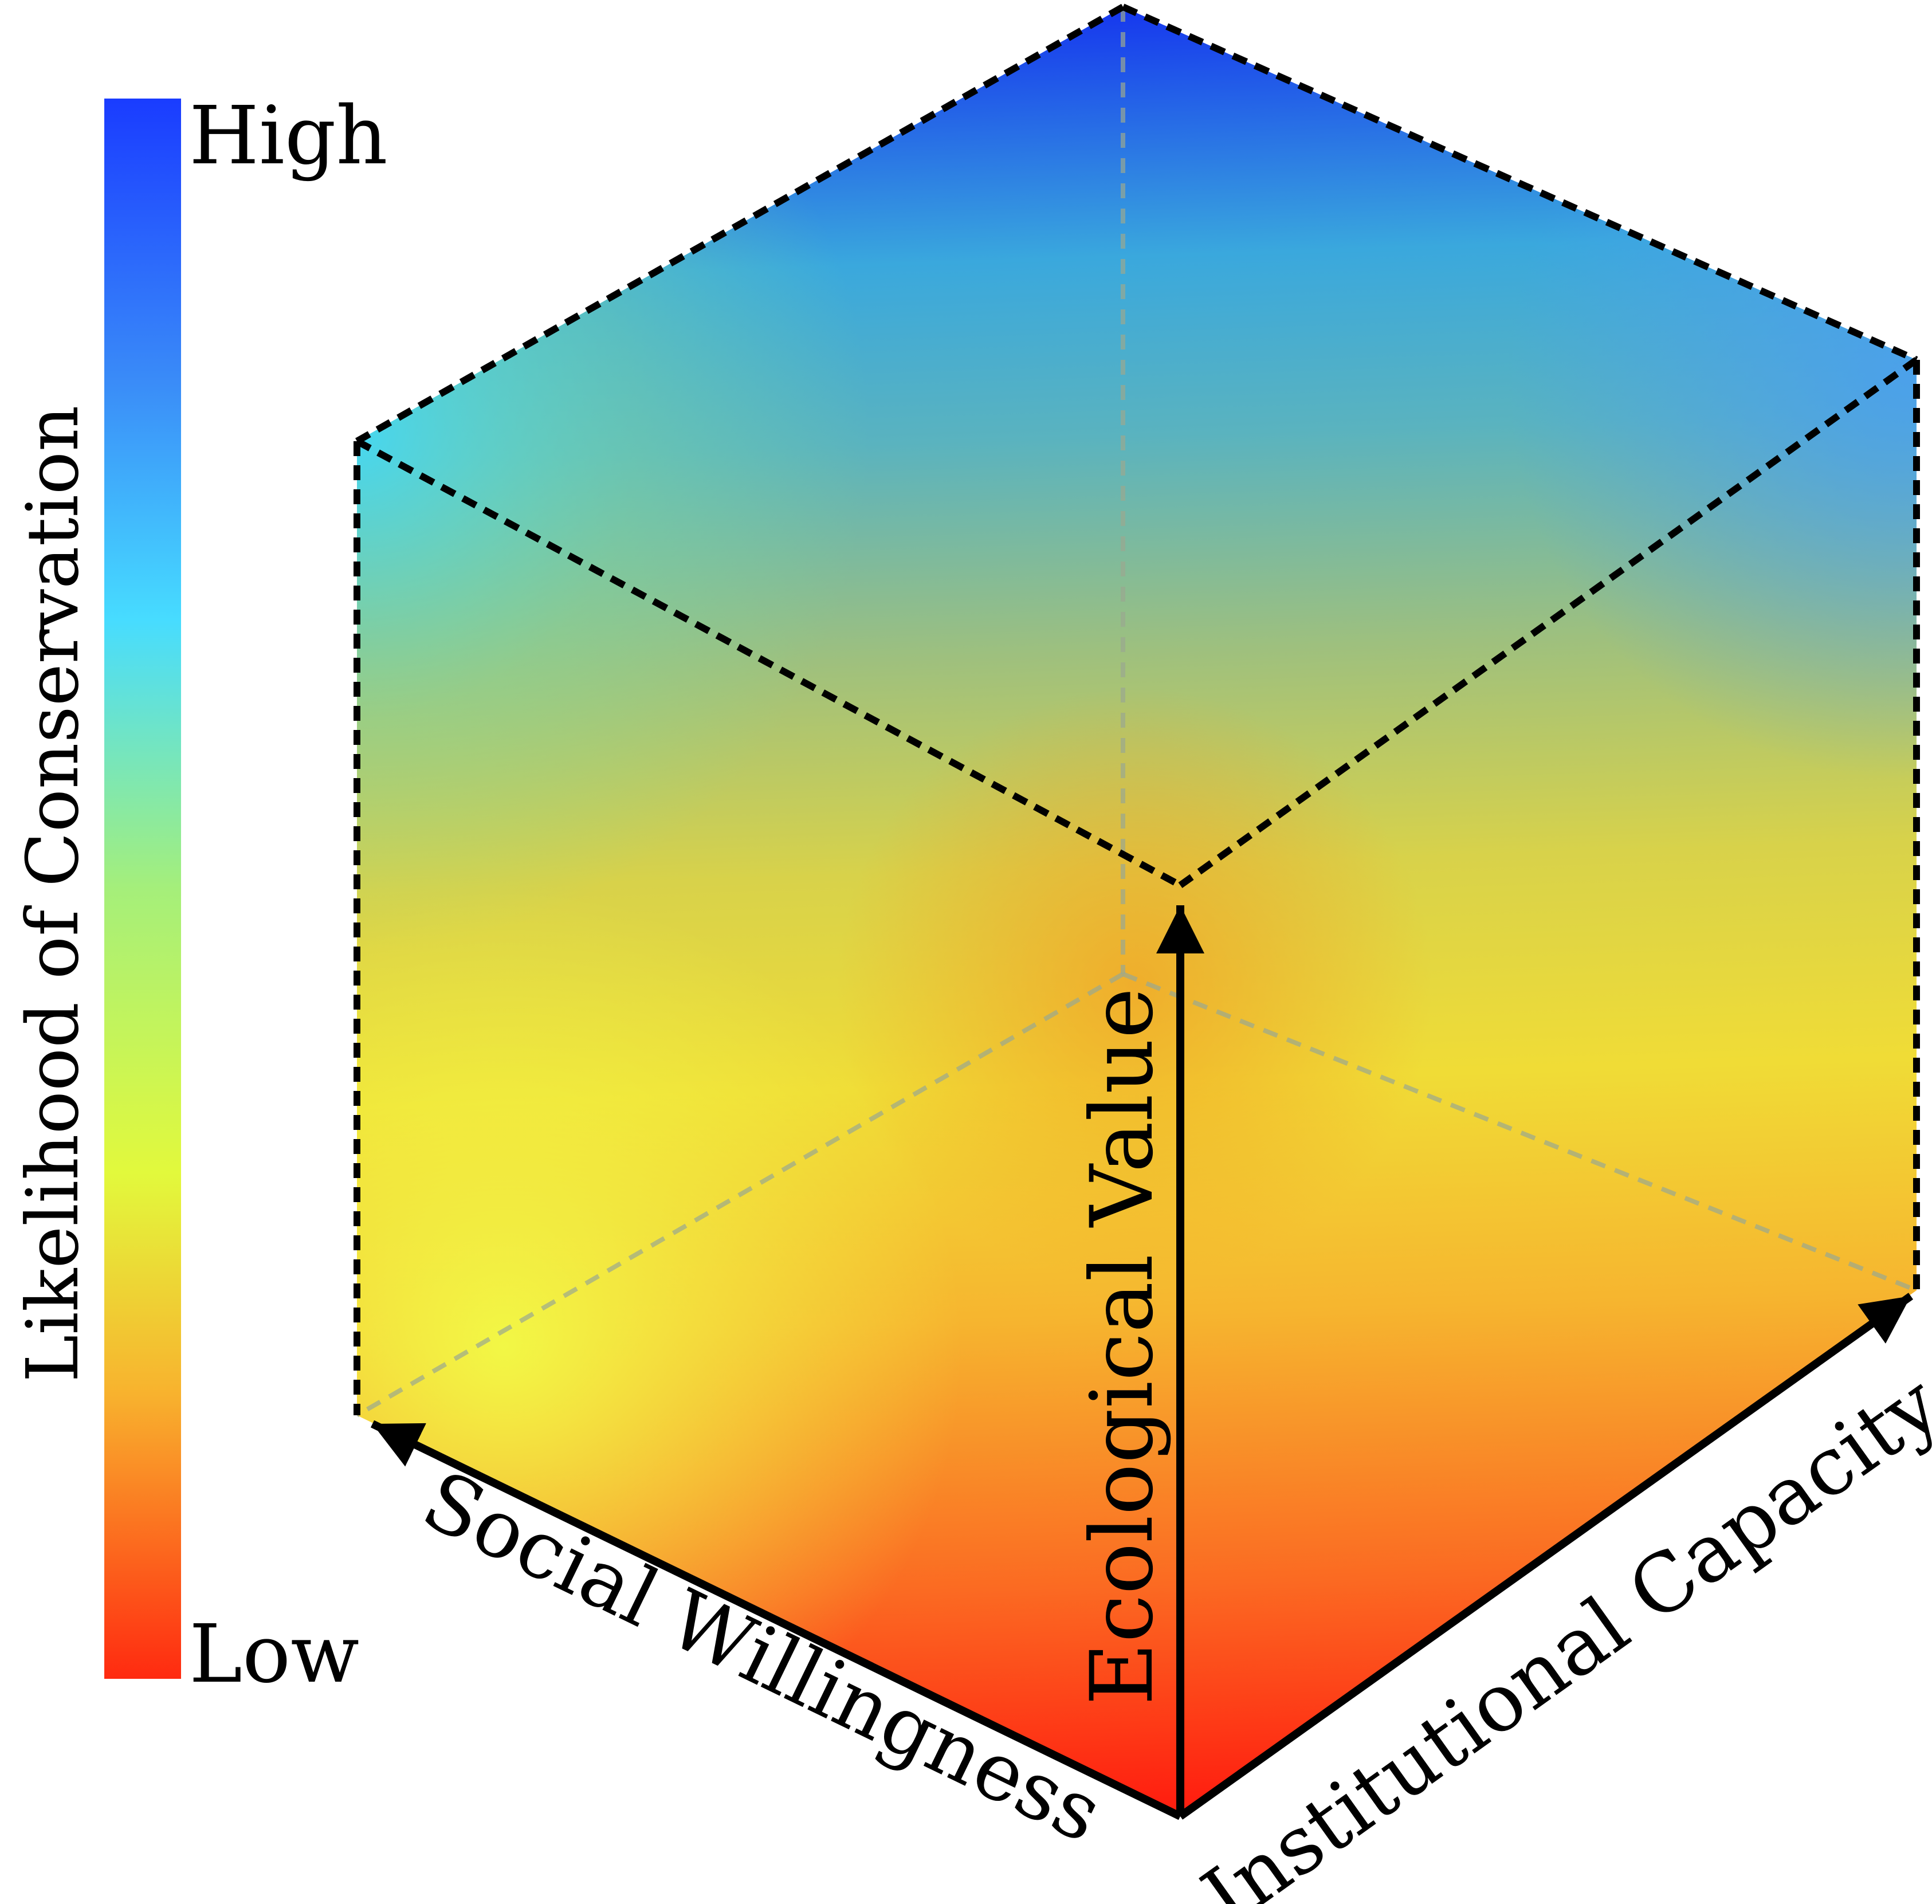 Image resolution: width=1932 pixels, height=1904 pixels. Describe the element at coordinates (1546, 1556) in the screenshot. I see `right-axis-arrow` at that location.